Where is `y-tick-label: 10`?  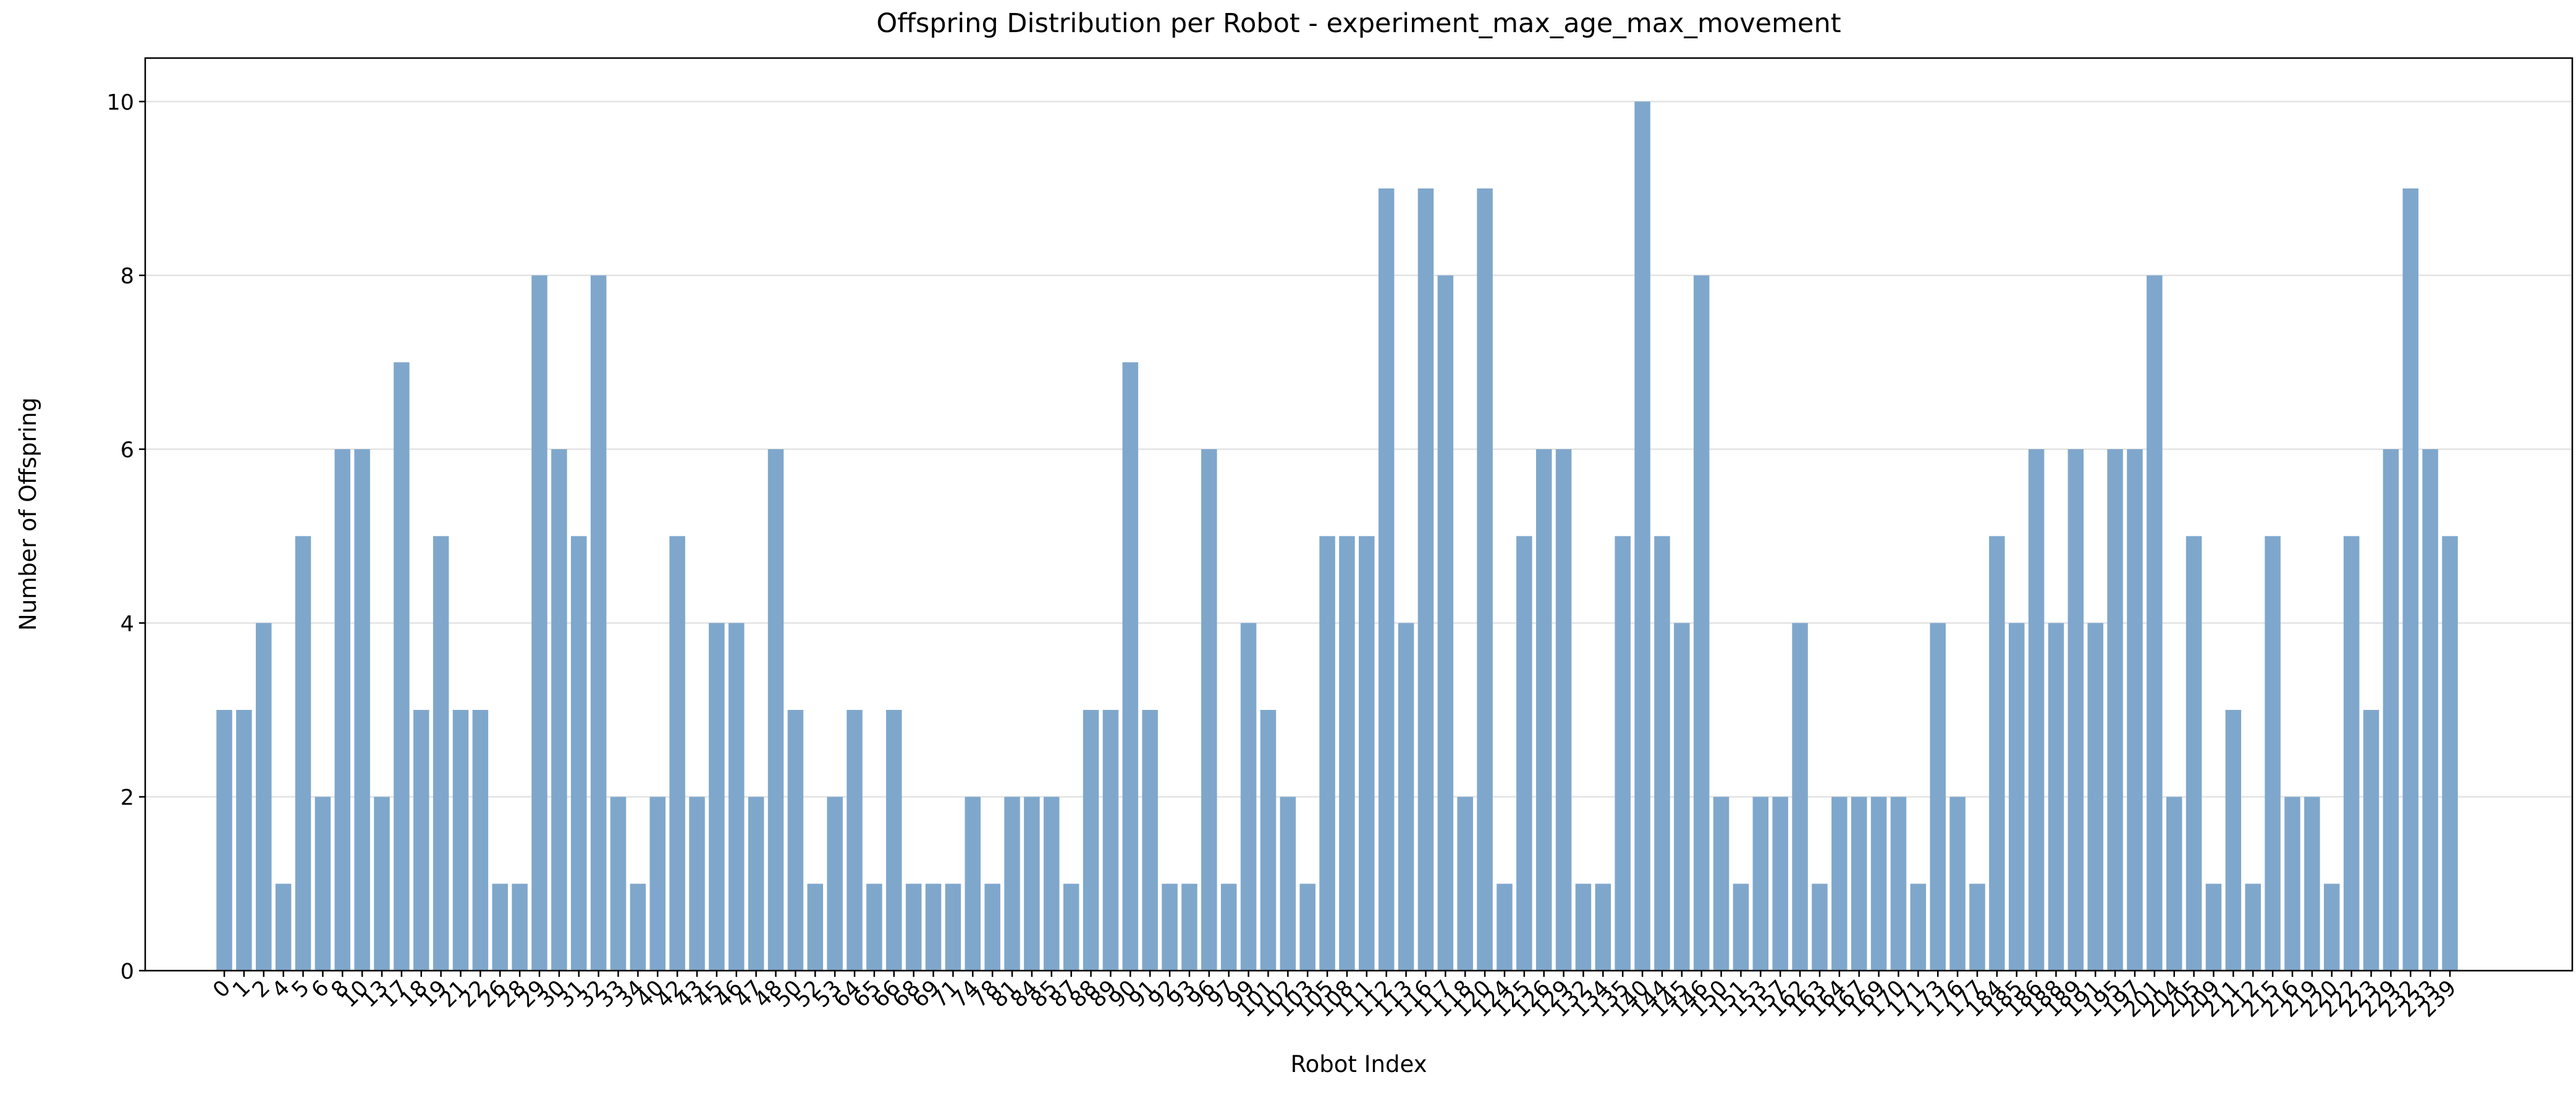
y-tick-label: 10 is located at coordinates (120, 102).